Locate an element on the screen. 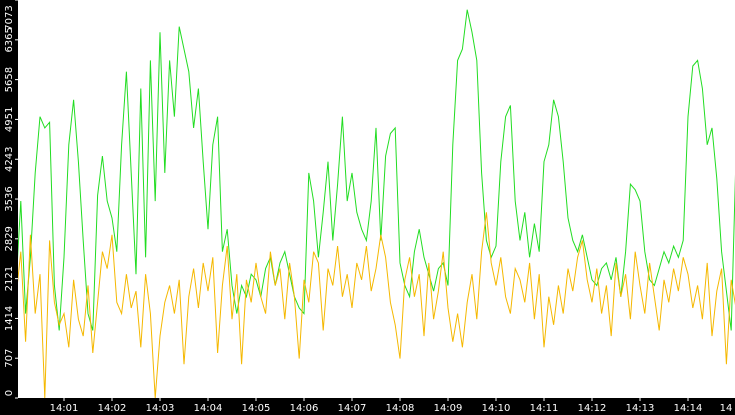 This screenshot has width=735, height=415. y-tick-label: 5658 is located at coordinates (9, 79).